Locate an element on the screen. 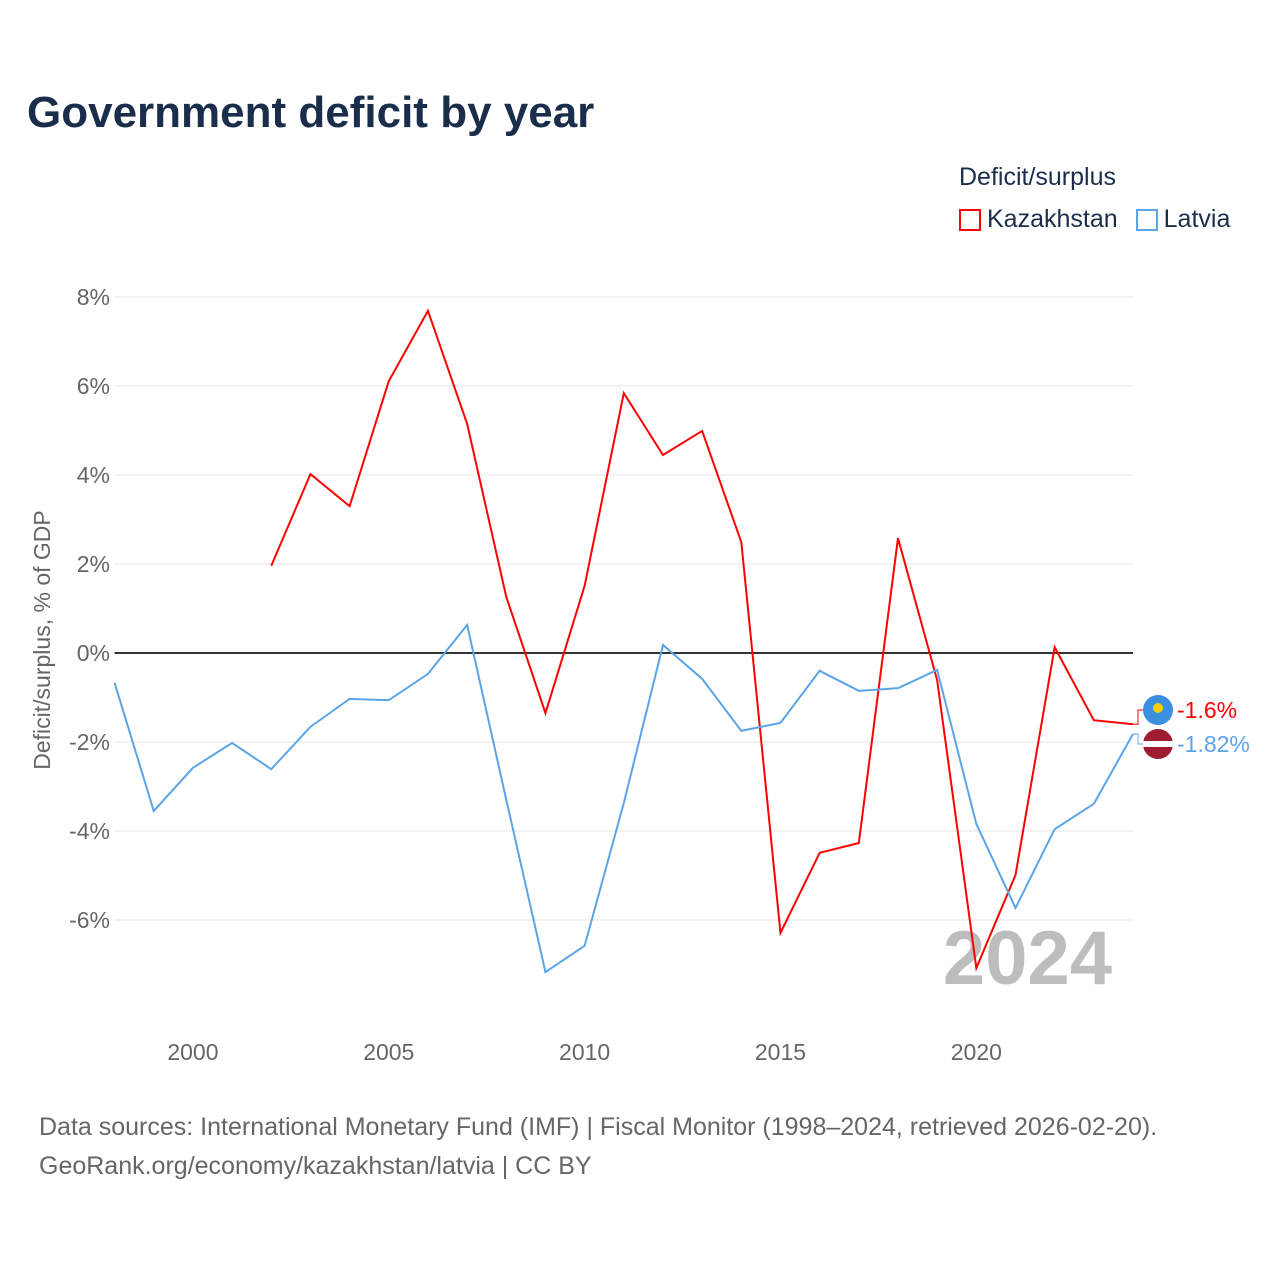 The image size is (1280, 1280). x-tick-label: 2000 is located at coordinates (192, 1052).